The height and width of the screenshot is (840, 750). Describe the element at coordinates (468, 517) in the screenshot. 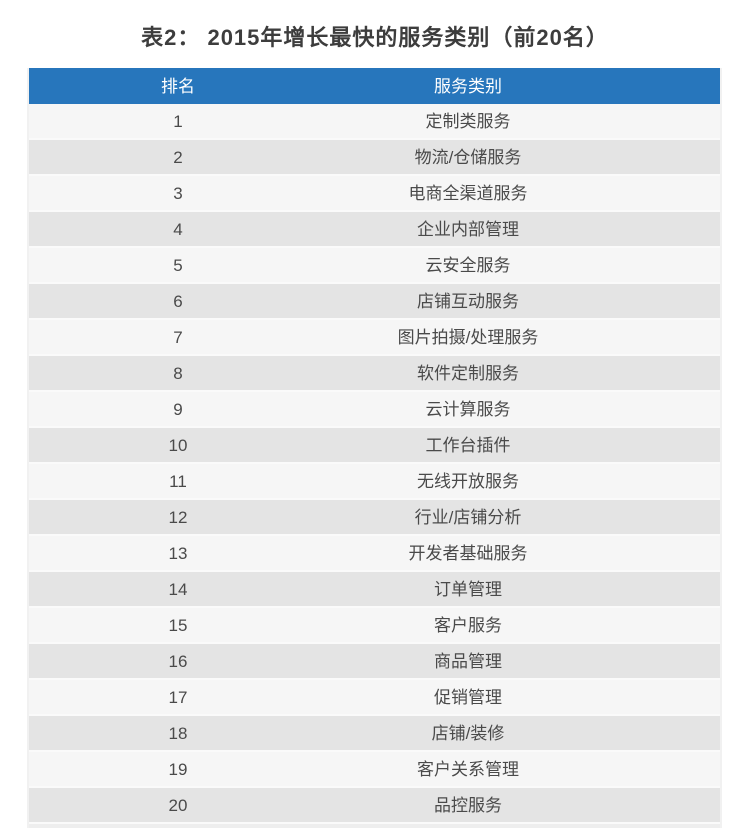

I see `category-cell: 行业/店铺分析` at that location.